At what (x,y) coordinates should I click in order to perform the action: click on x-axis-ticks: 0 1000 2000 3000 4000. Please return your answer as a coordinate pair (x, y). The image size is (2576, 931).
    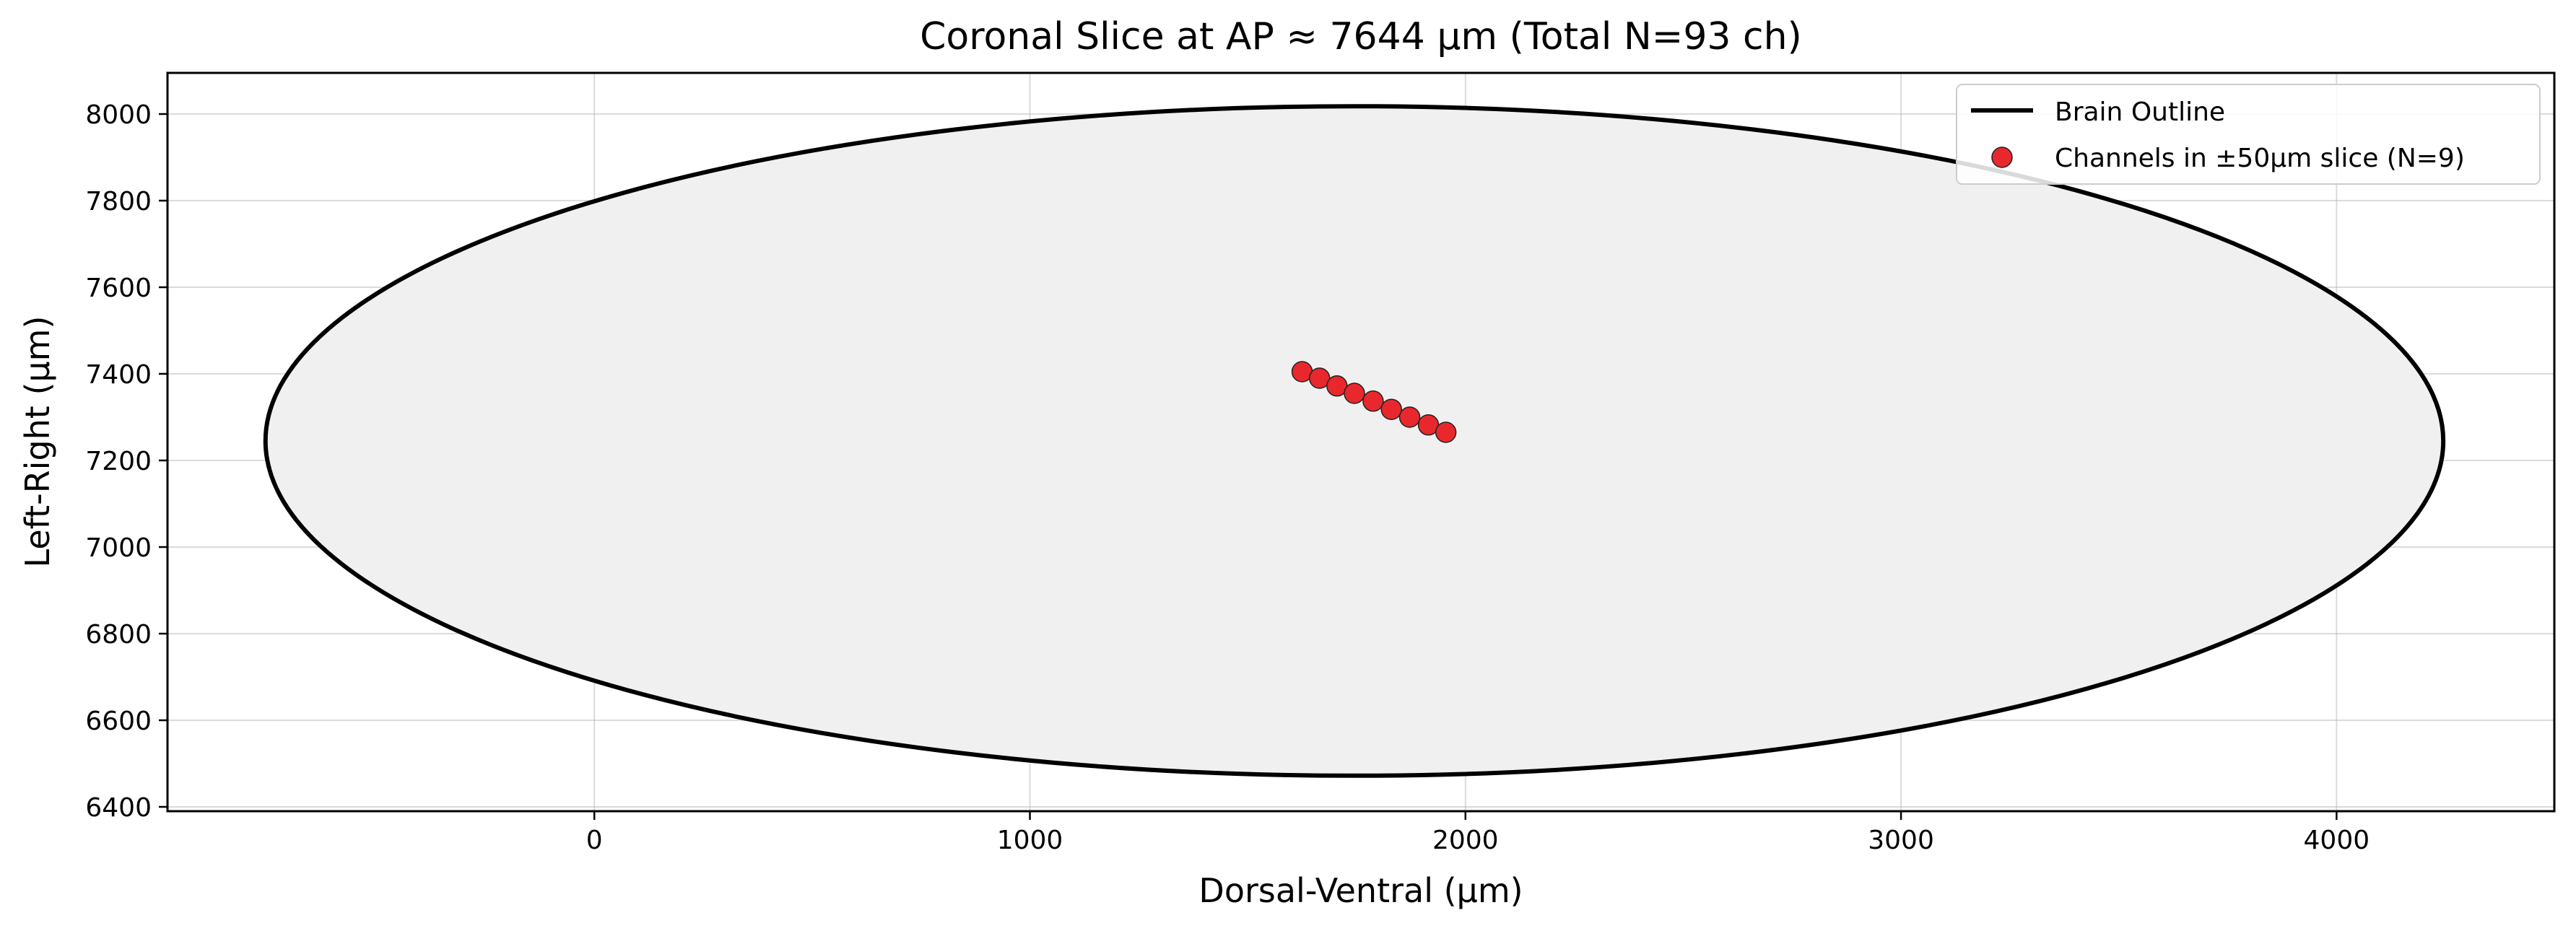
    Looking at the image, I should click on (1478, 833).